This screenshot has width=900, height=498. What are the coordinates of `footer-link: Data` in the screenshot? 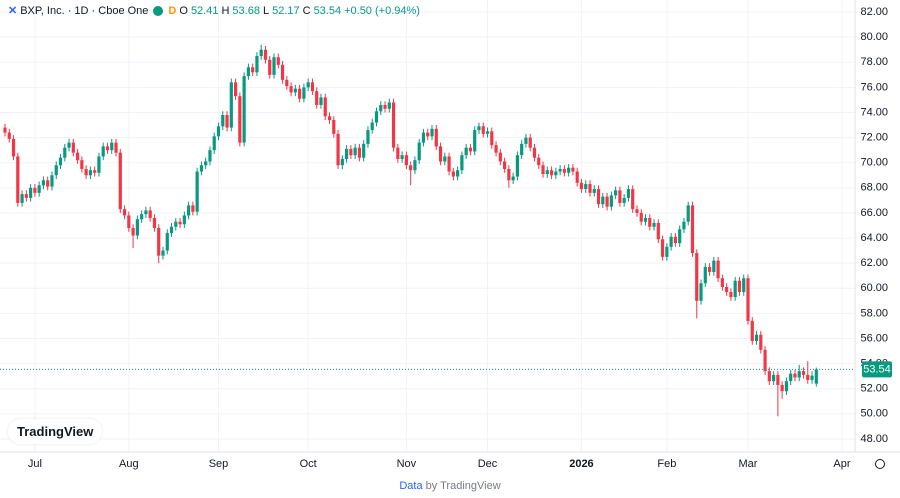 It's located at (411, 486).